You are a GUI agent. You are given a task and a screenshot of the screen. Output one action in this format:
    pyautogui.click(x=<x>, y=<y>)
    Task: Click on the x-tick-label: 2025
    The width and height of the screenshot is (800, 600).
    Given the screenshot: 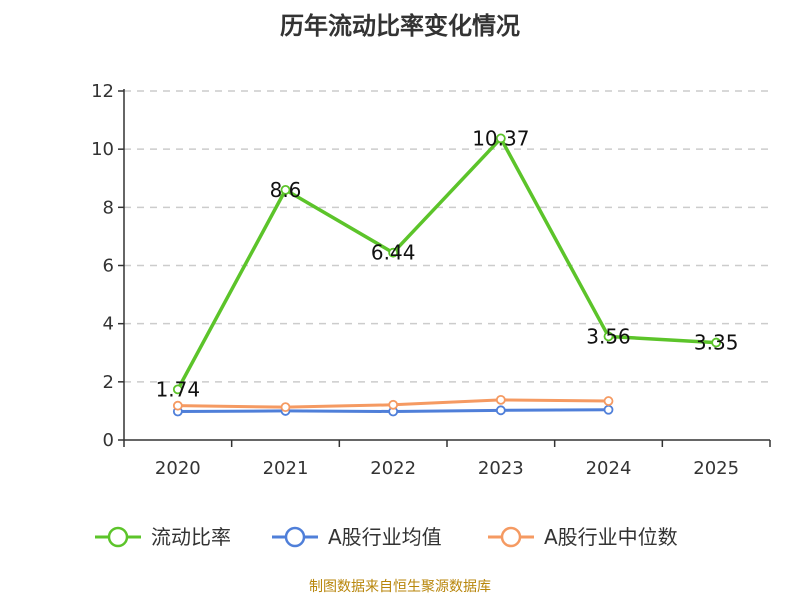 What is the action you would take?
    pyautogui.click(x=716, y=468)
    